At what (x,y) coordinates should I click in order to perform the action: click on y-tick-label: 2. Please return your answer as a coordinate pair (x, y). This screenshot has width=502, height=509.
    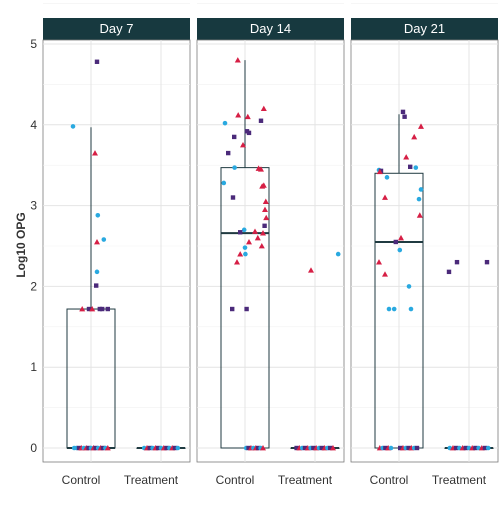
    Looking at the image, I should click on (33, 286).